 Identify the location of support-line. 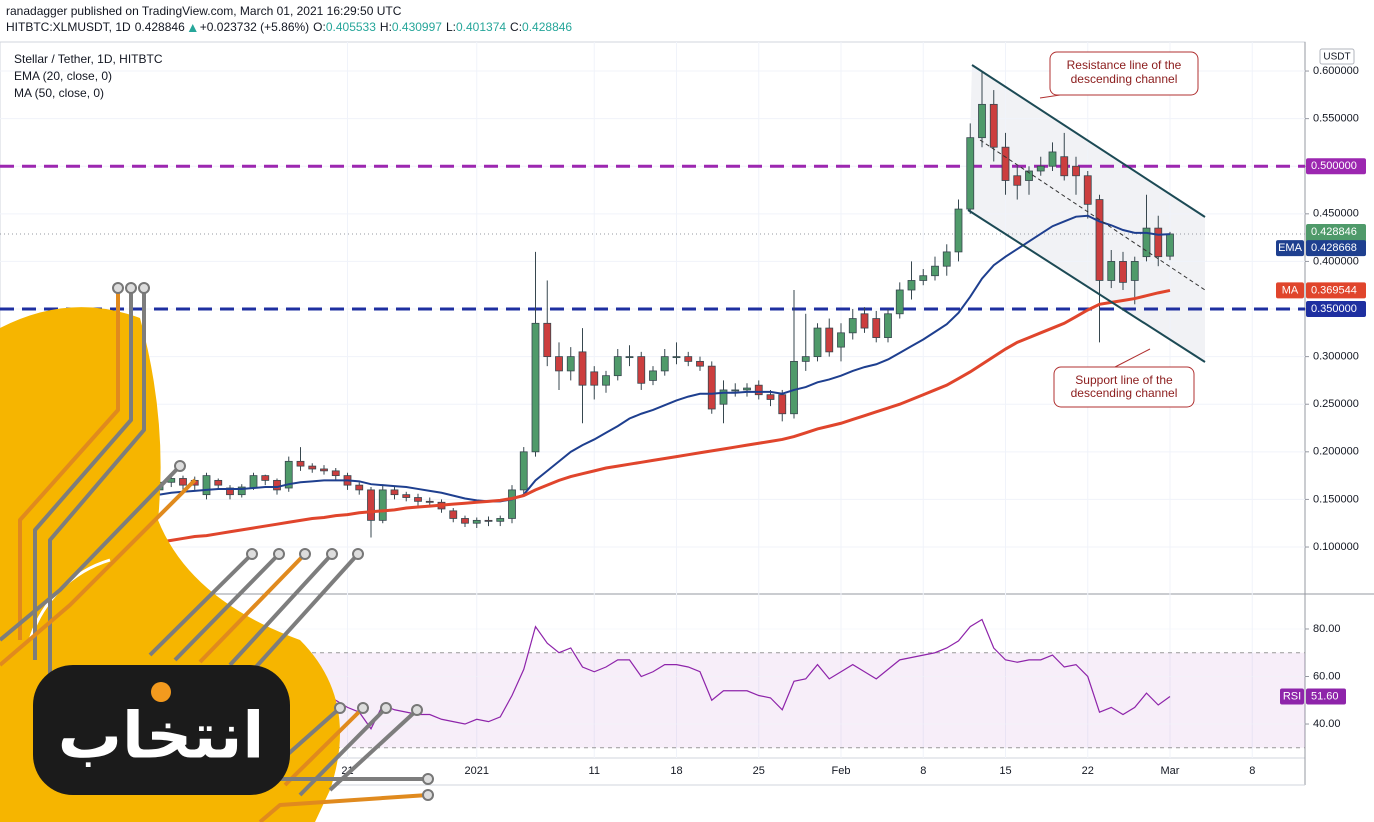
(1086, 286).